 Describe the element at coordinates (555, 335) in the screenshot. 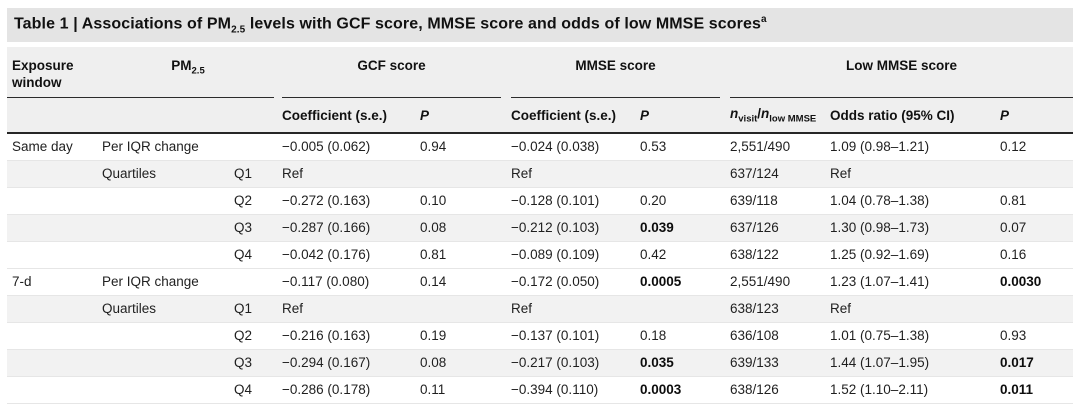

I see `table-cell: −0.137 (0.101)` at that location.